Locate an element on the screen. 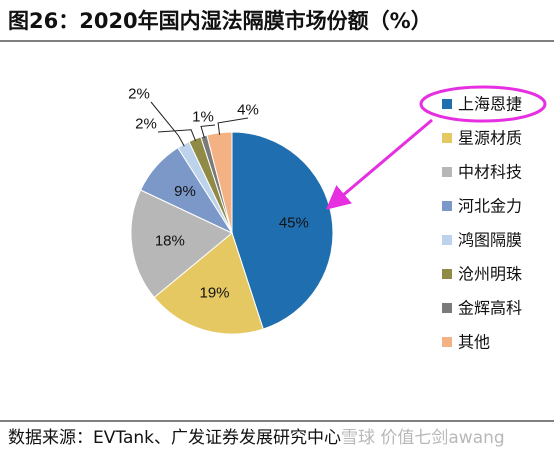 Image resolution: width=554 pixels, height=455 pixels. slice-label-5: 2% is located at coordinates (146, 124).